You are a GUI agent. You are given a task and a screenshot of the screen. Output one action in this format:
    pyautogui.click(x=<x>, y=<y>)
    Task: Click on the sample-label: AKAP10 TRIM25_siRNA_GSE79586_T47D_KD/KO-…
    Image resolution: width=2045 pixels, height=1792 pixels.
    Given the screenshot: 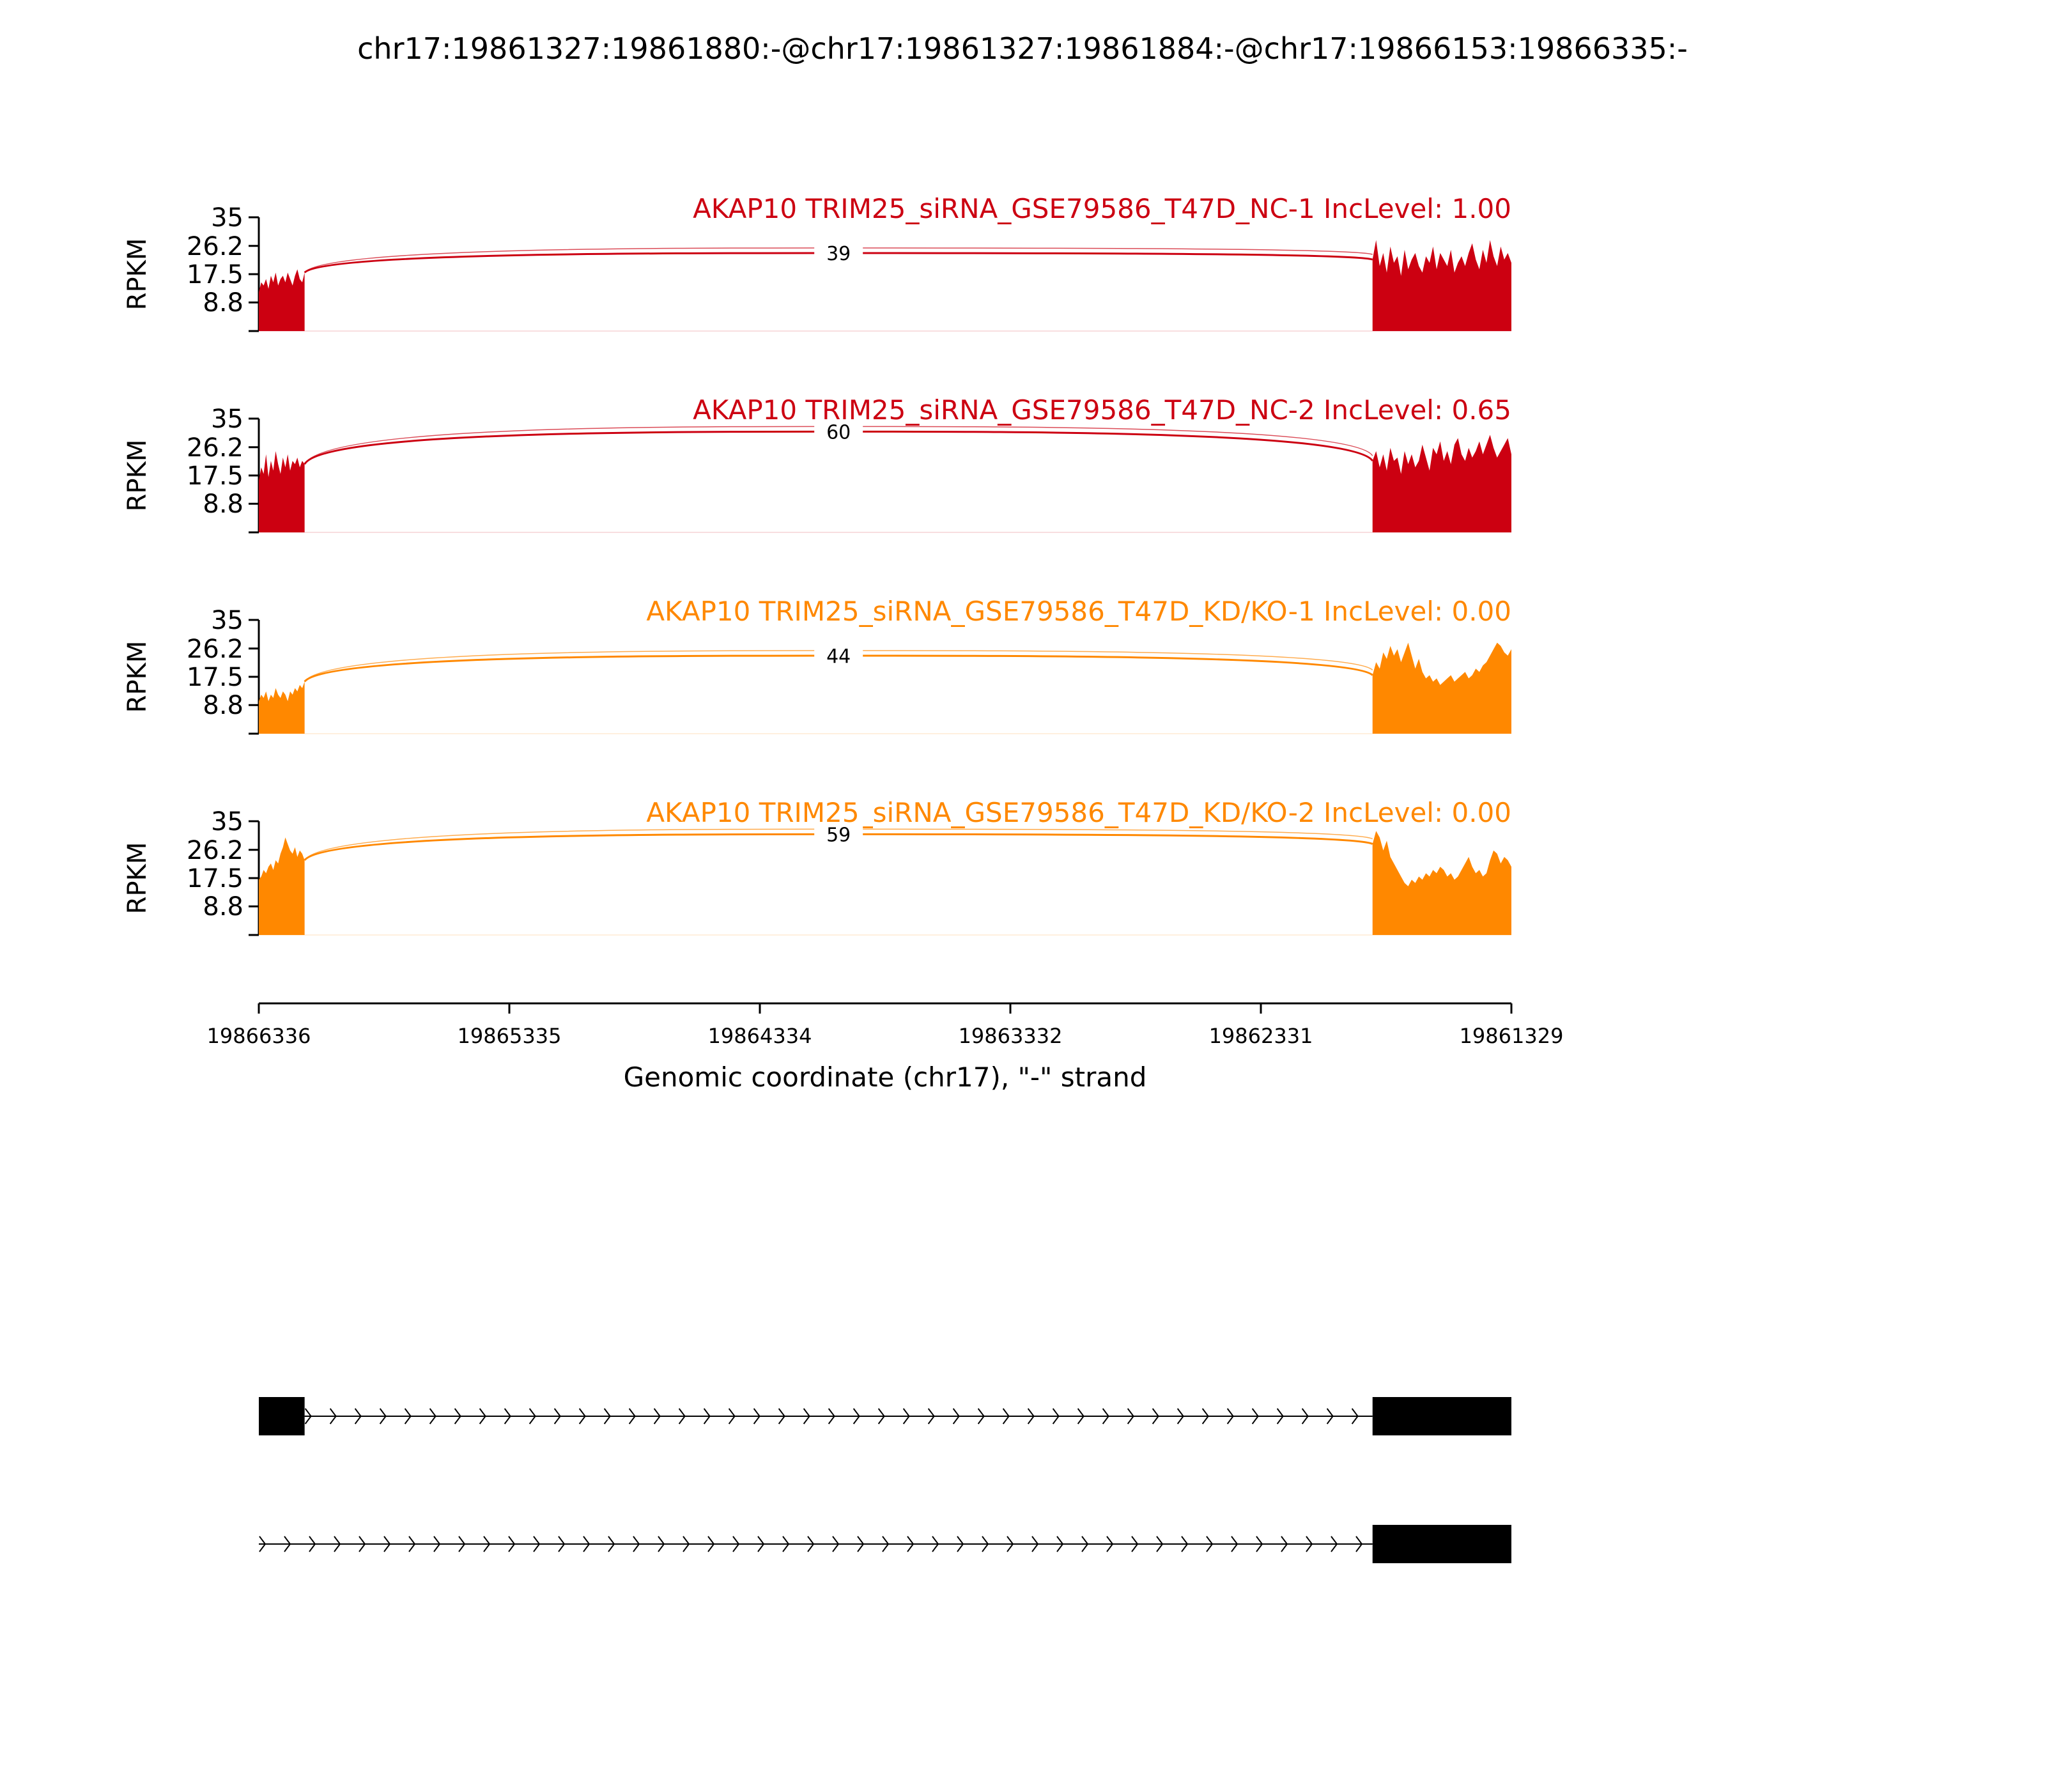 What is the action you would take?
    pyautogui.click(x=1078, y=812)
    